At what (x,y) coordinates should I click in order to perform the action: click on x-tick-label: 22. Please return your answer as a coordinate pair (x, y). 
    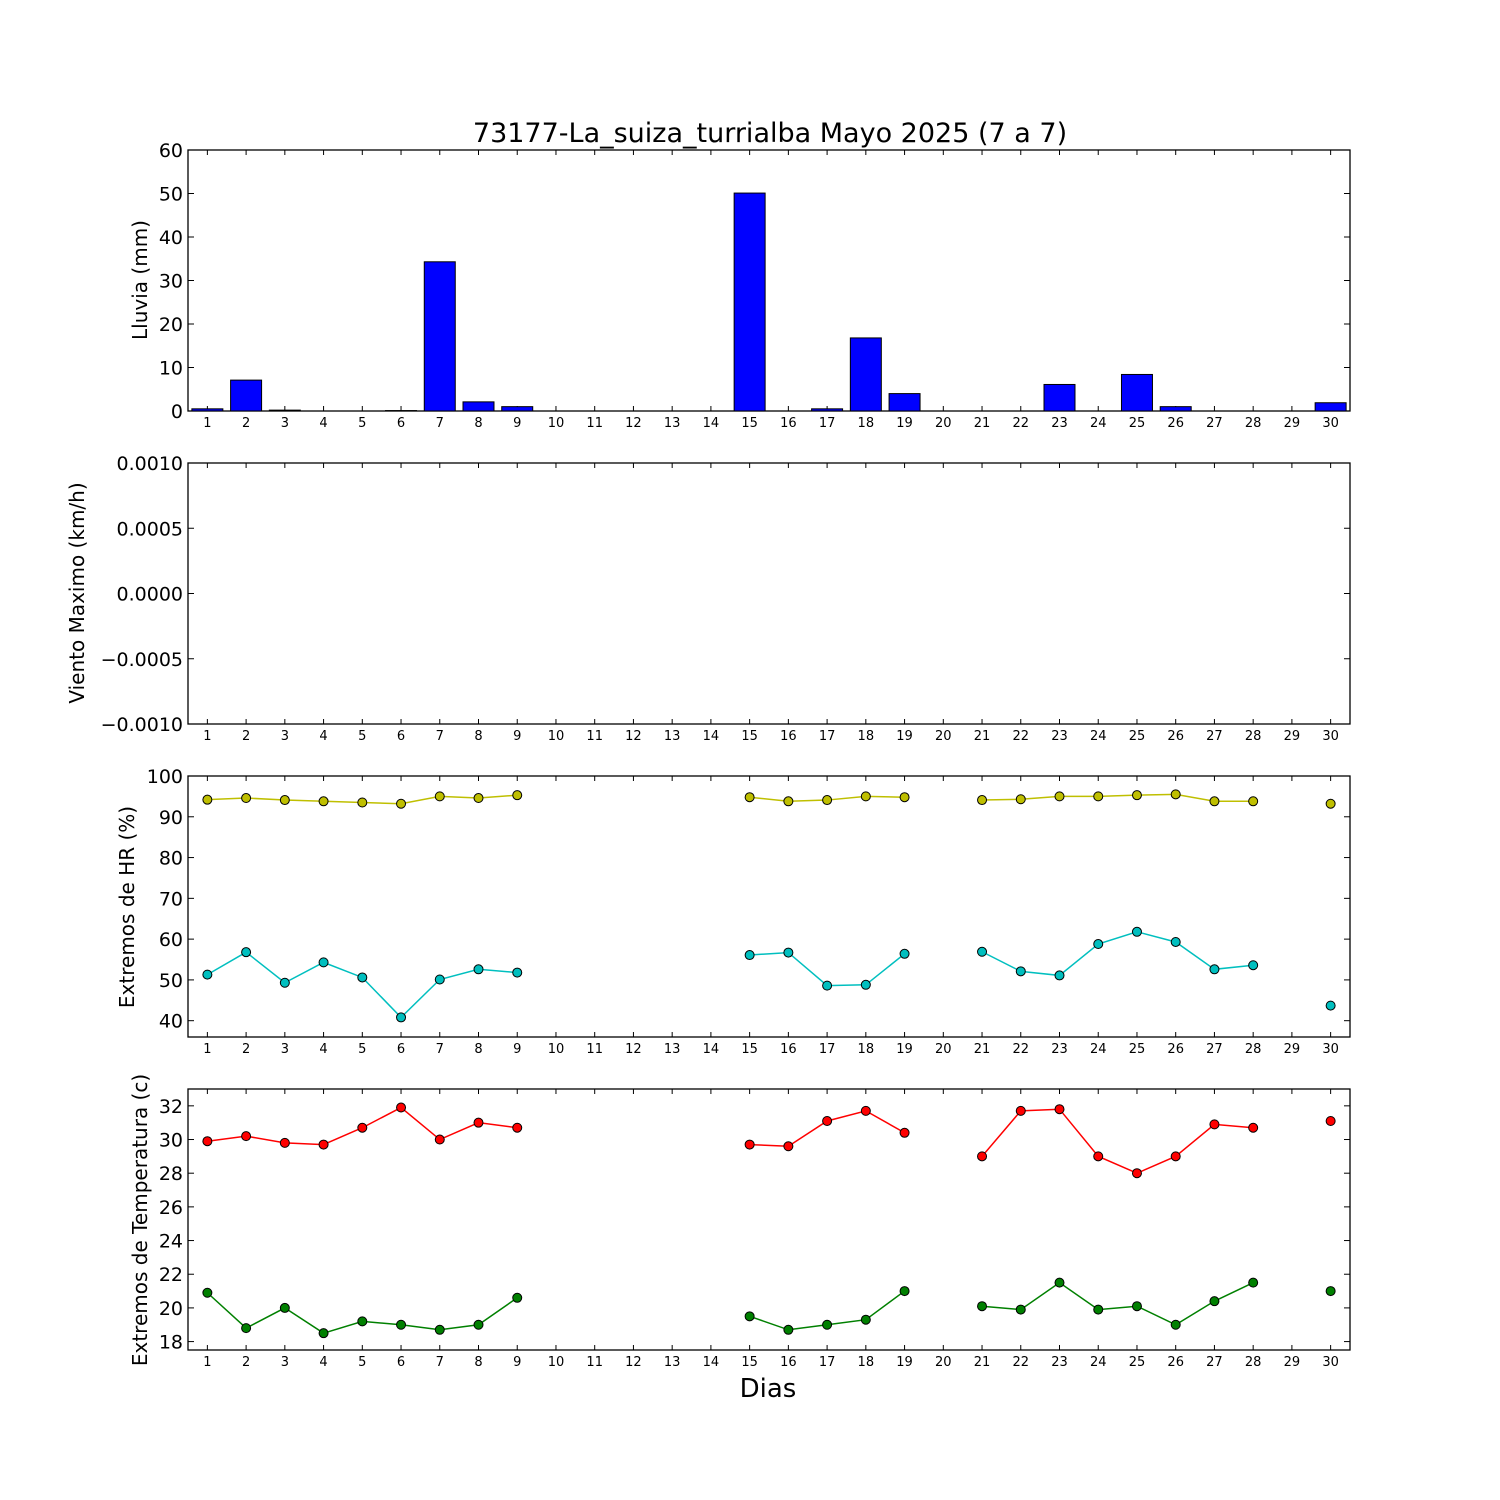
    Looking at the image, I should click on (1020, 736).